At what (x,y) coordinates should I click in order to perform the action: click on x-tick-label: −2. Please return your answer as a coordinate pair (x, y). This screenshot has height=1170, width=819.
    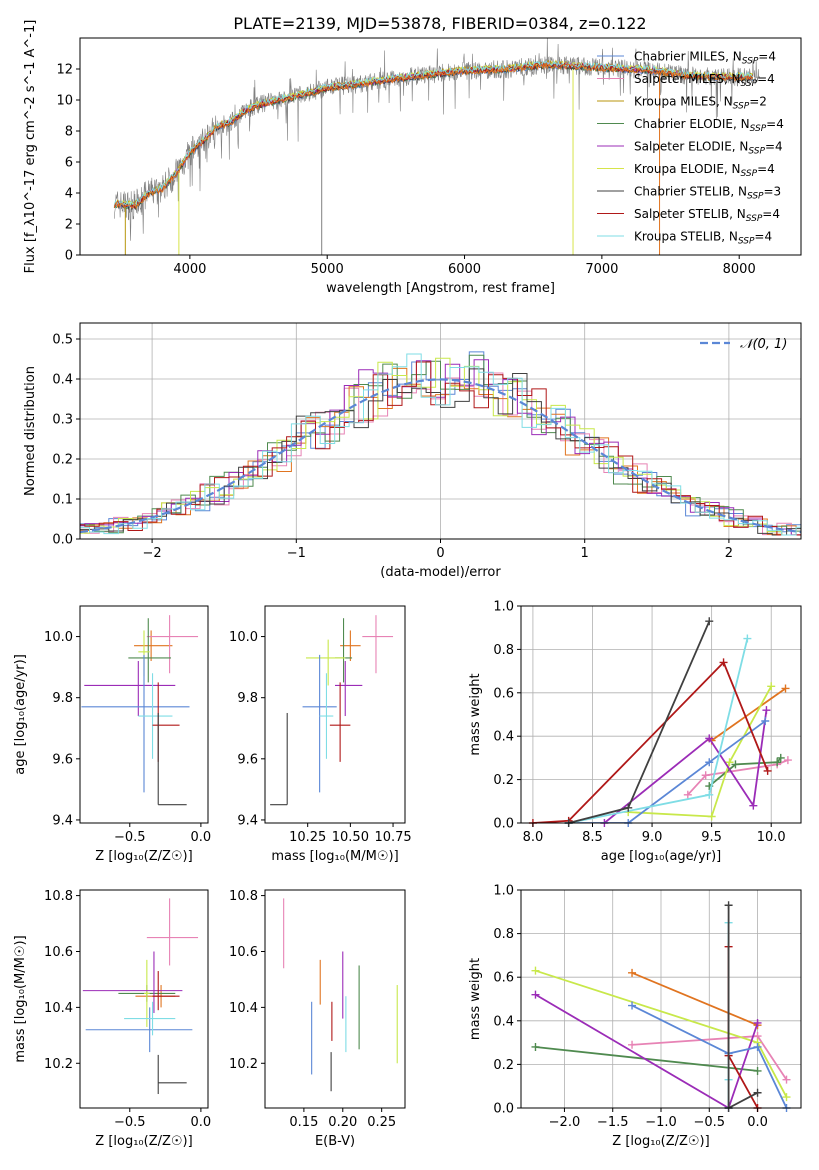
    Looking at the image, I should click on (152, 553).